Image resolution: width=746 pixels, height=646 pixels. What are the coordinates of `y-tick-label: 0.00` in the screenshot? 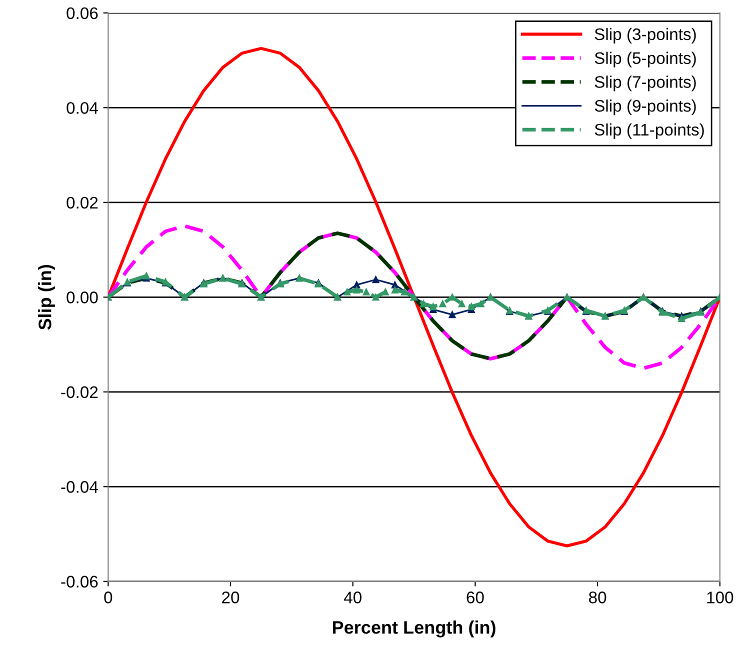 It's located at (82, 298).